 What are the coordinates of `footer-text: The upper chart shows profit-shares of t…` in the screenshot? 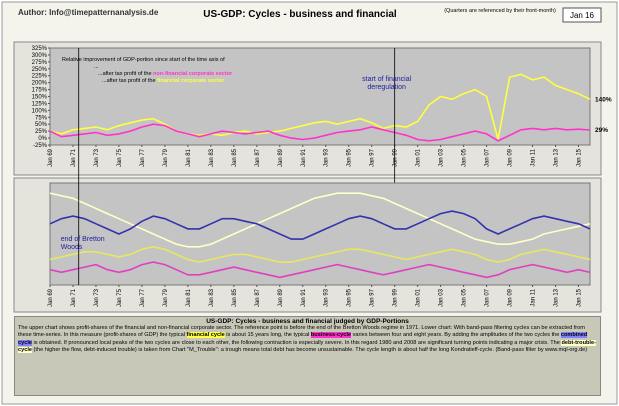 It's located at (307, 339).